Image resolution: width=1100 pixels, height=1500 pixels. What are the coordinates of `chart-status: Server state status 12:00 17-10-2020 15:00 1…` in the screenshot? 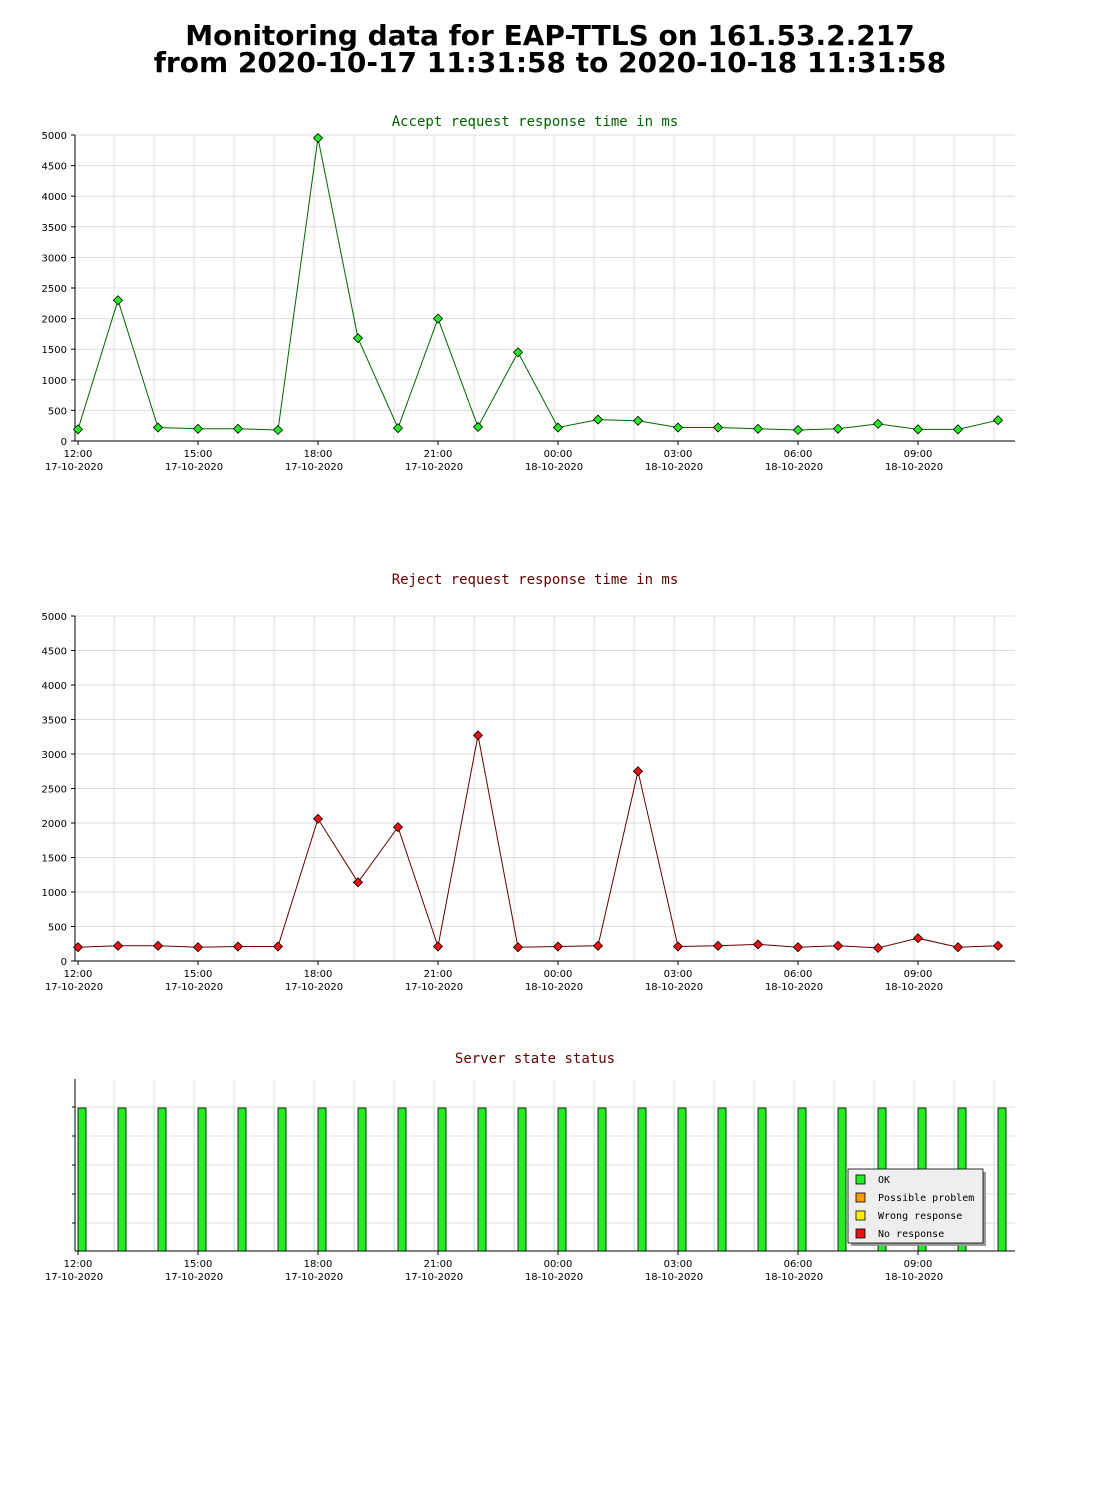 It's located at (530, 1167).